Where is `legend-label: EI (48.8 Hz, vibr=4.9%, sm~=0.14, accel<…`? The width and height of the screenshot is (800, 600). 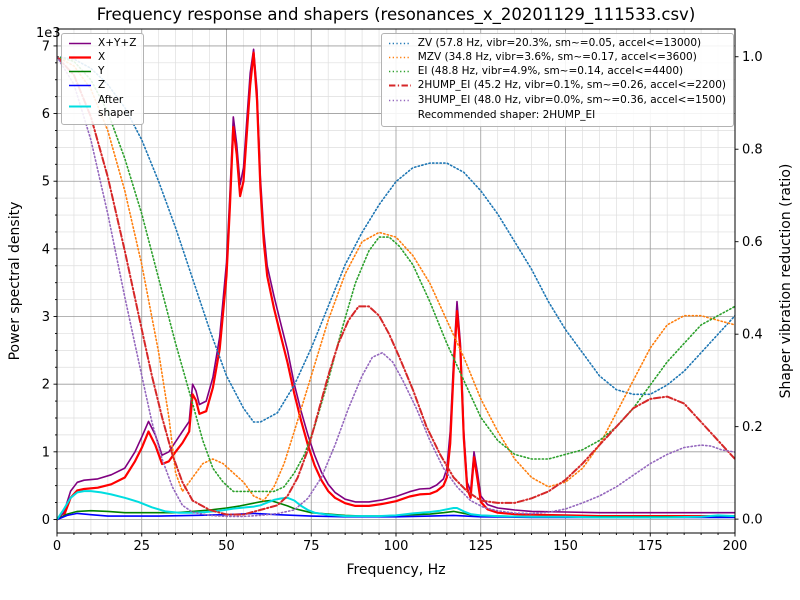 legend-label: EI (48.8 Hz, vibr=4.9%, sm~=0.14, accel<… is located at coordinates (550, 71).